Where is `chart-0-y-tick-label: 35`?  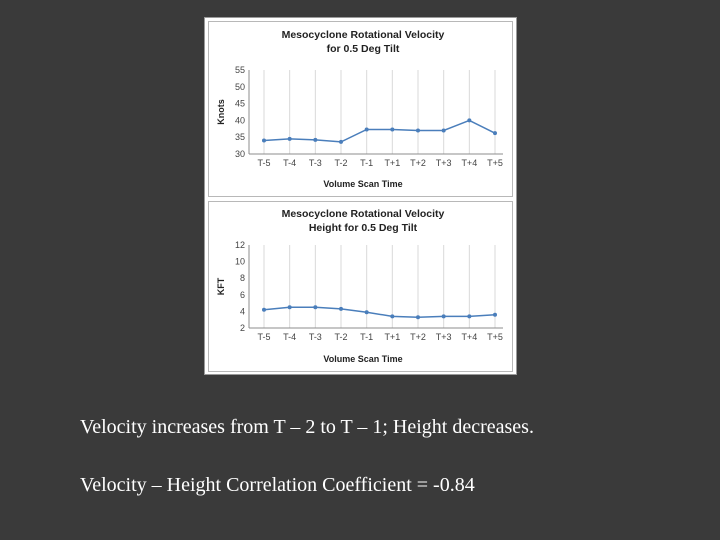
chart-0-y-tick-label: 35 is located at coordinates (240, 137).